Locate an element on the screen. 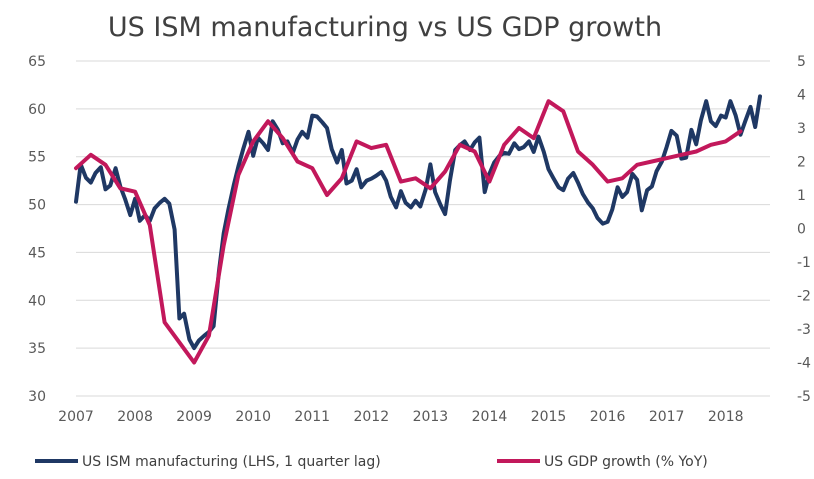  left-tick-label: 55 is located at coordinates (37, 158).